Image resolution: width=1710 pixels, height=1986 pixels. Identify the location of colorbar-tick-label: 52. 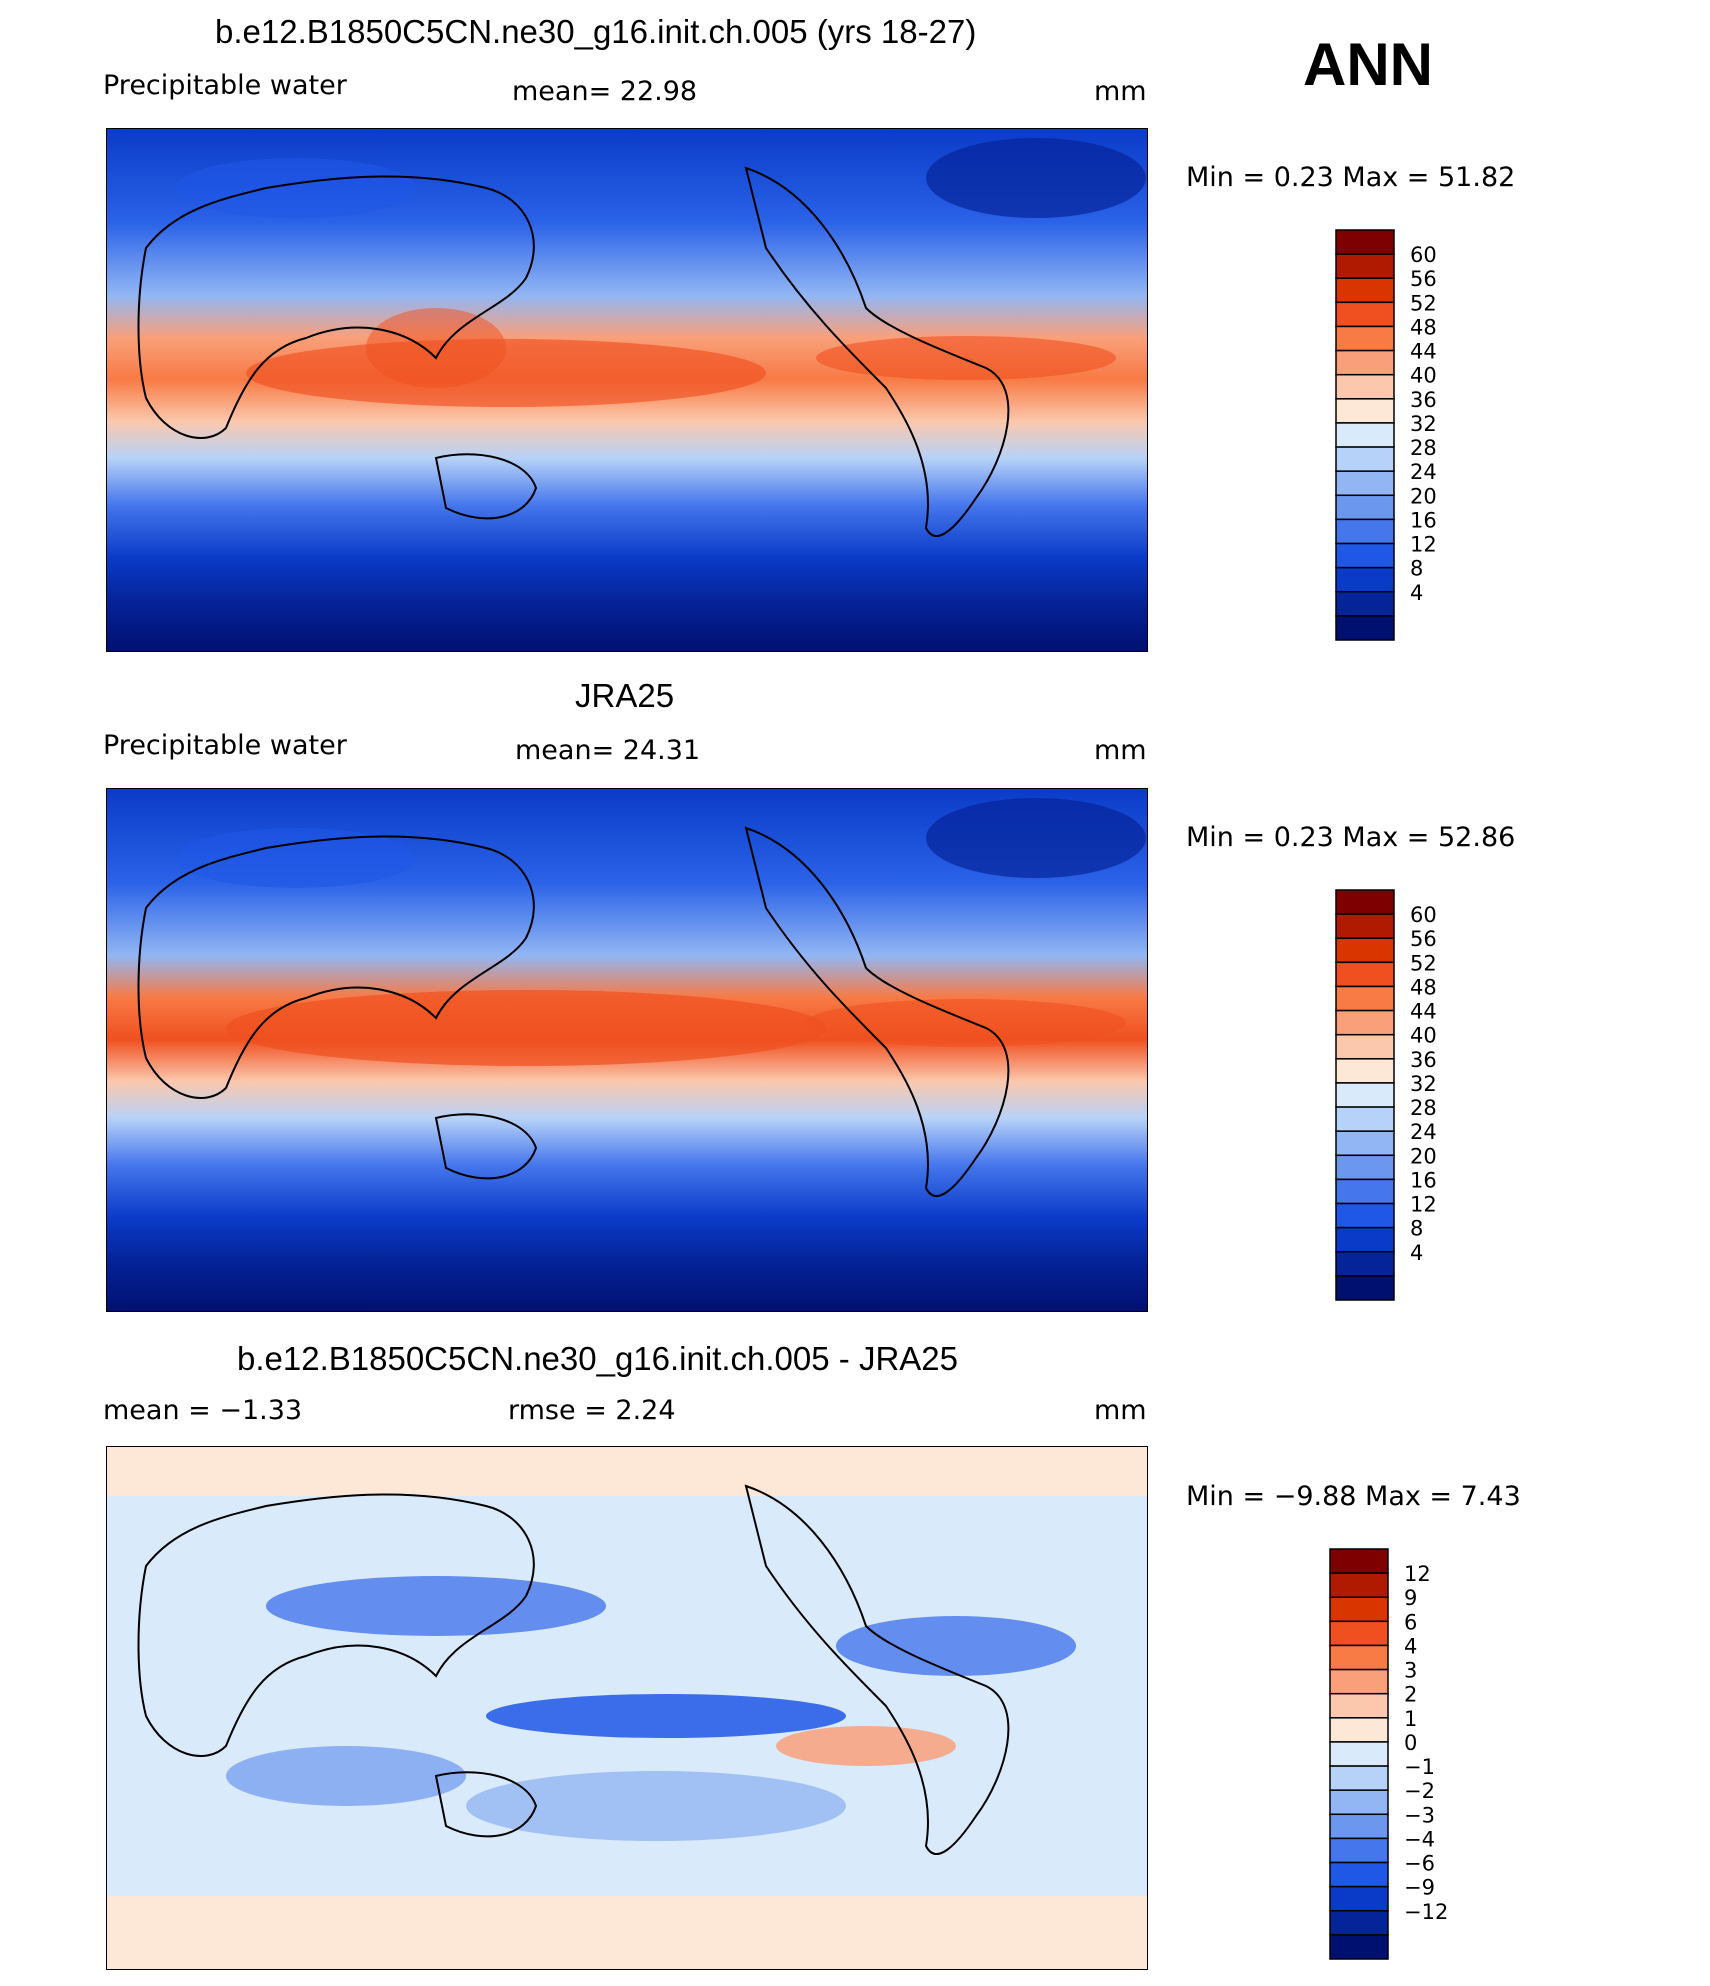
(1423, 303).